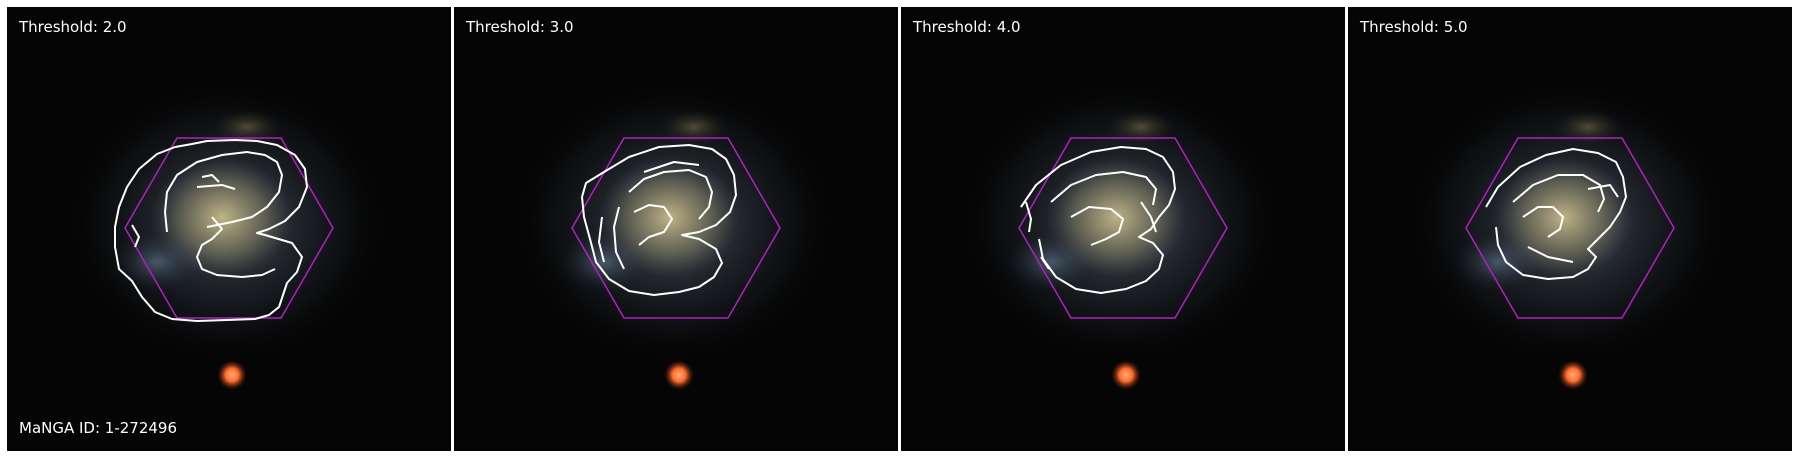 This screenshot has height=457, width=1800. Describe the element at coordinates (1414, 27) in the screenshot. I see `panel-title: Threshold: 5.0` at that location.